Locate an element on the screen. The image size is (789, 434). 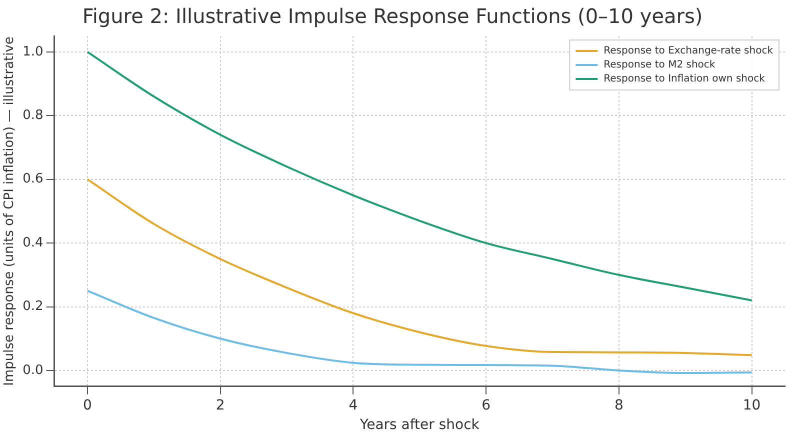
chart-title: Figure 2: Illustrative Impulse Response Functions (0–10 years) is located at coordinates (392, 16).